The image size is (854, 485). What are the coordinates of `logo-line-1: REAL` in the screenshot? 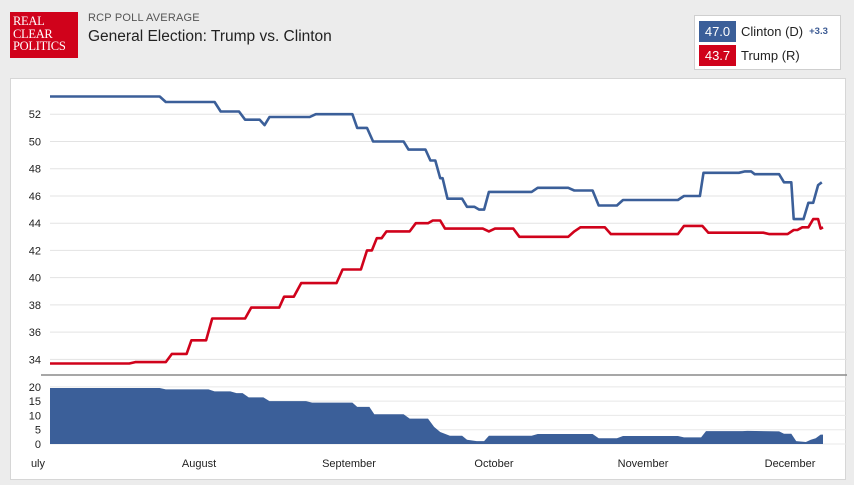 It's located at (29, 21).